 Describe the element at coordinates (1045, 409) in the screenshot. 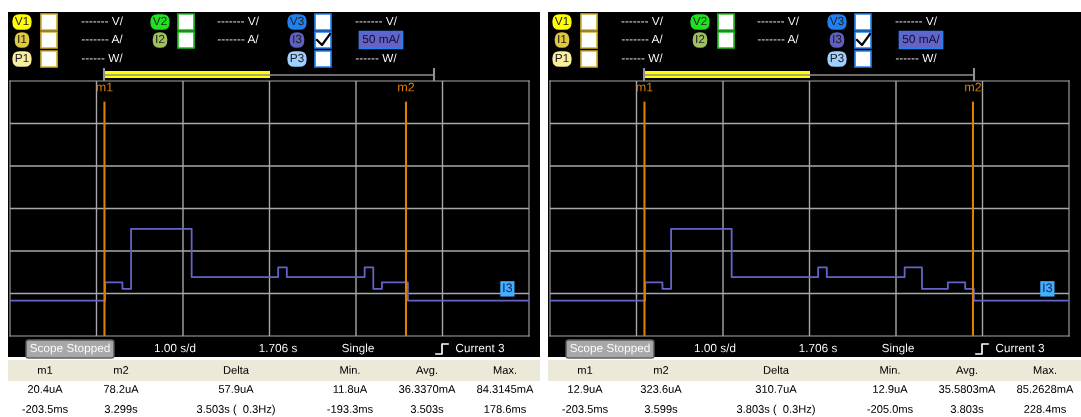

I see `text: 228.4ms` at that location.